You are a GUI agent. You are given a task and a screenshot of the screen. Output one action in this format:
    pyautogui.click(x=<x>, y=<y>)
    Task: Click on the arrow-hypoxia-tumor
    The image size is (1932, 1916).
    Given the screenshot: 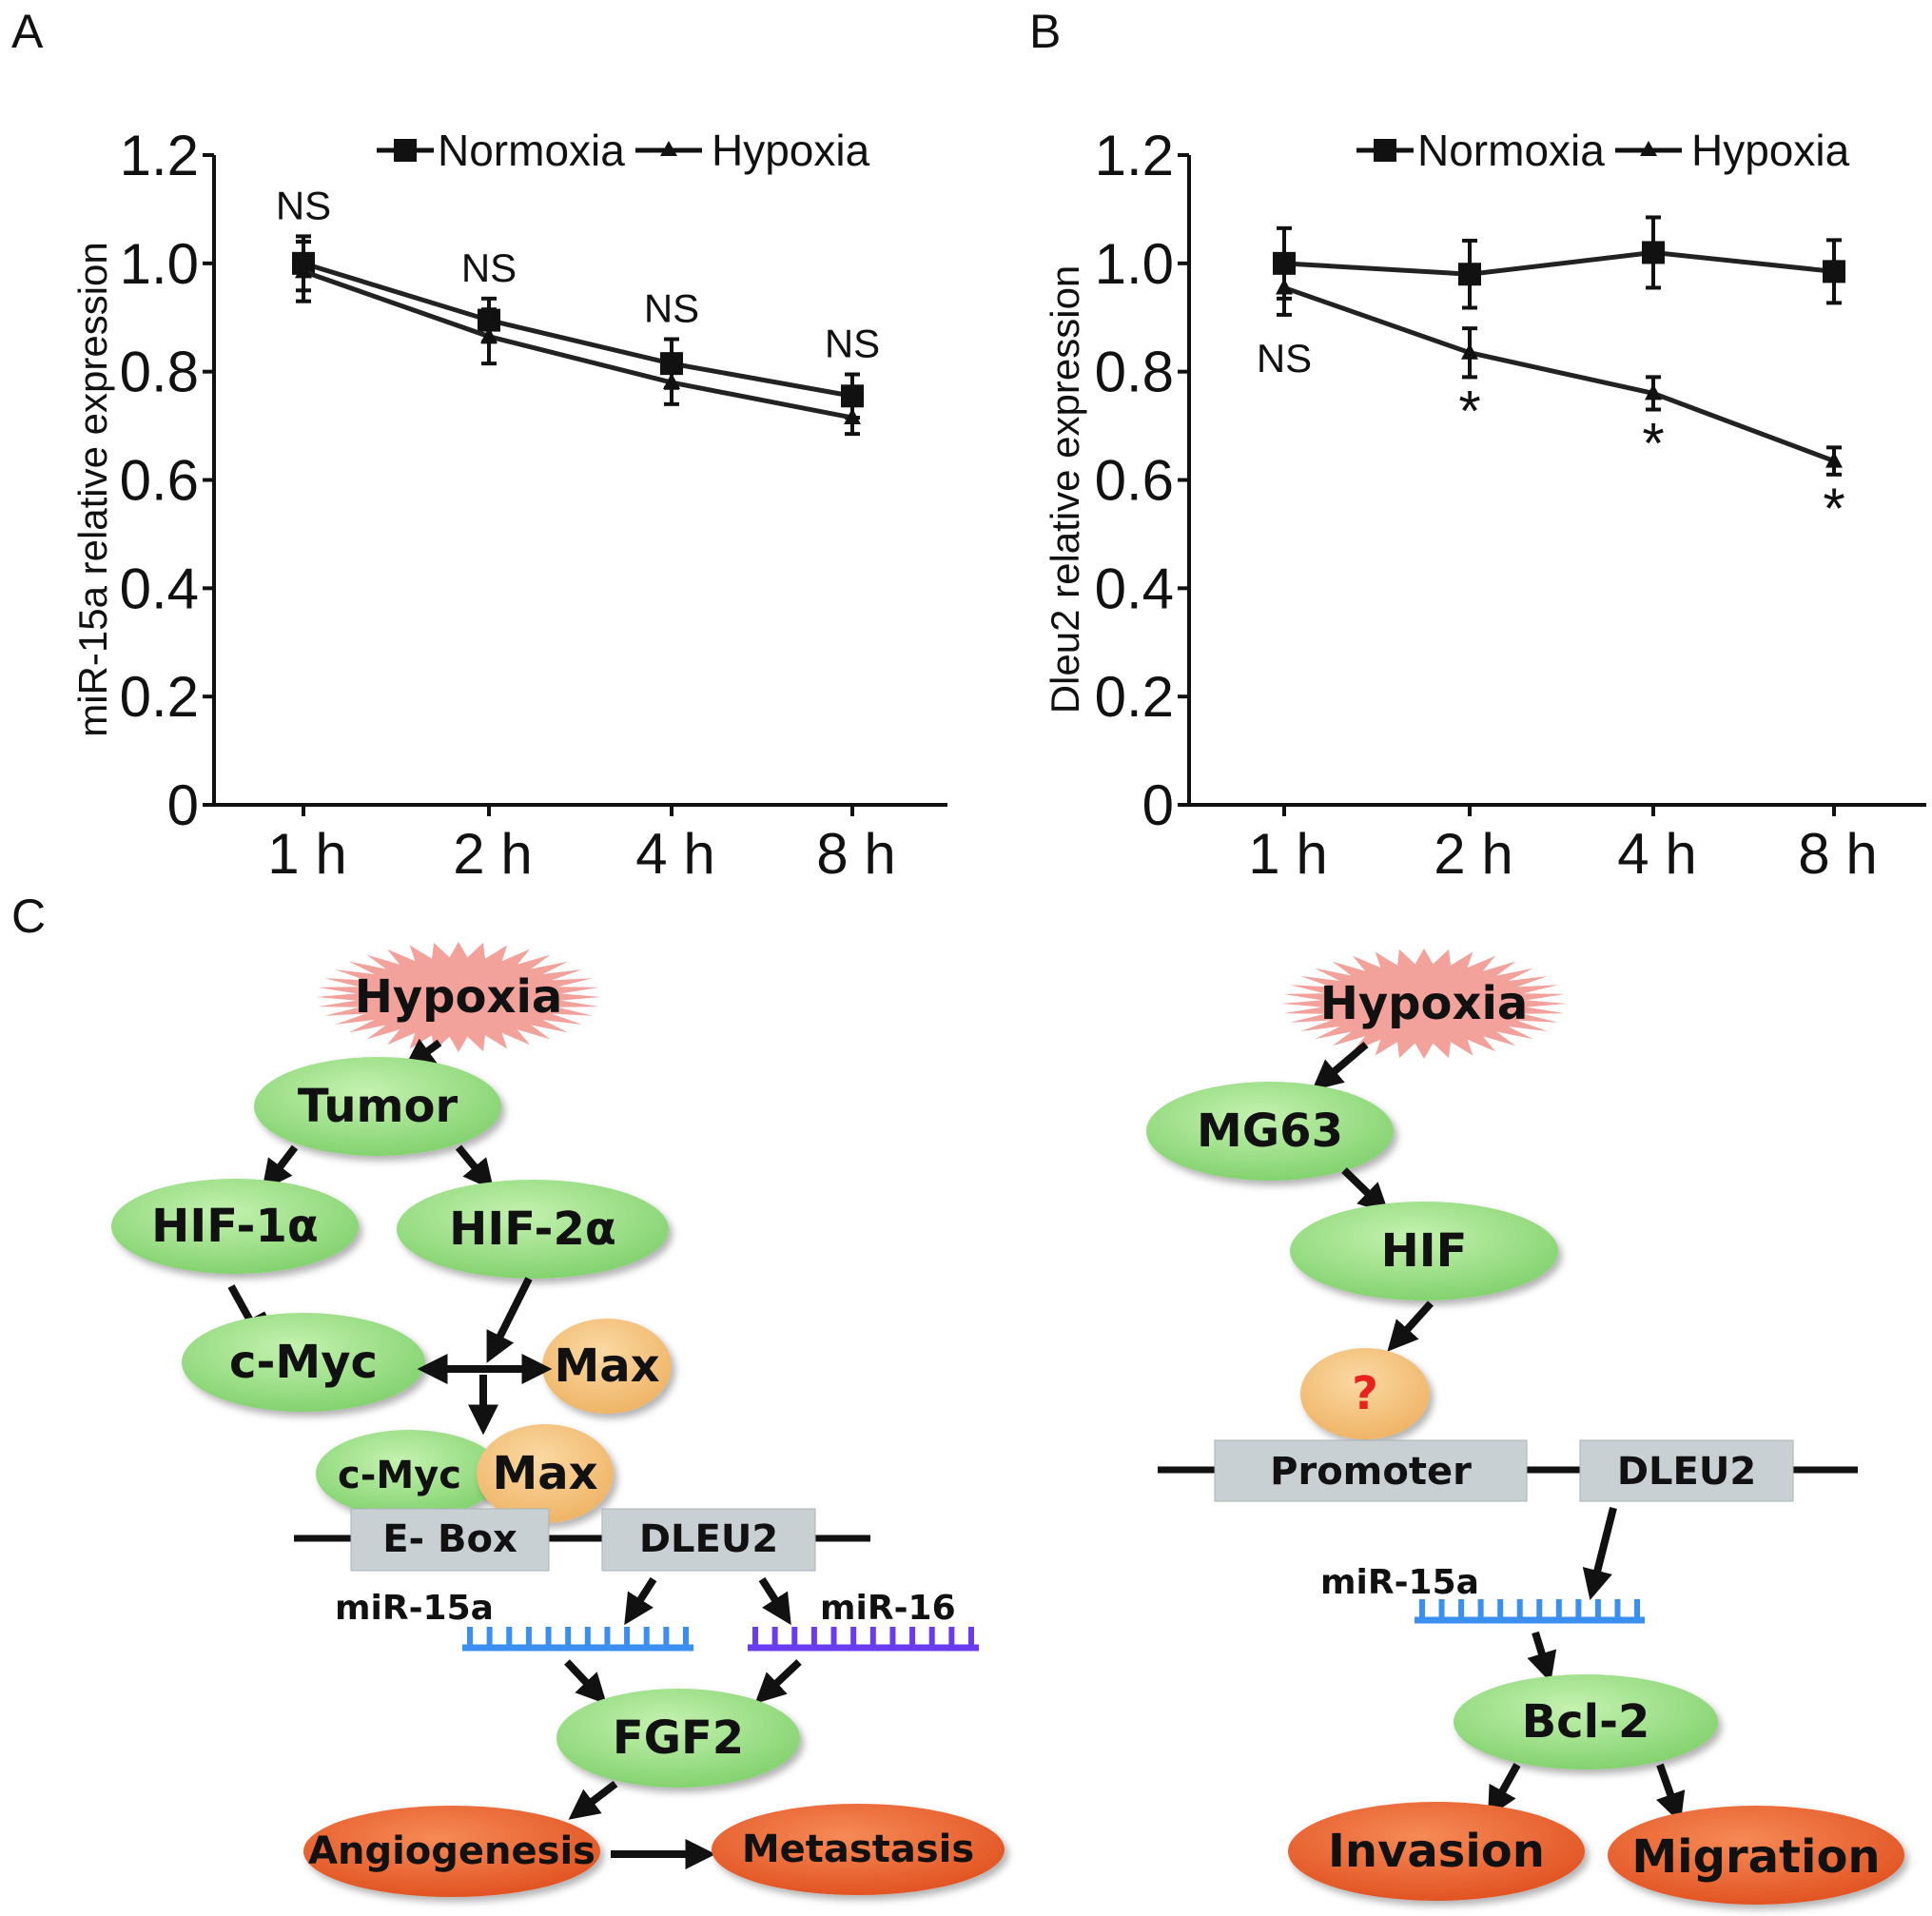 What is the action you would take?
    pyautogui.click(x=422, y=1053)
    